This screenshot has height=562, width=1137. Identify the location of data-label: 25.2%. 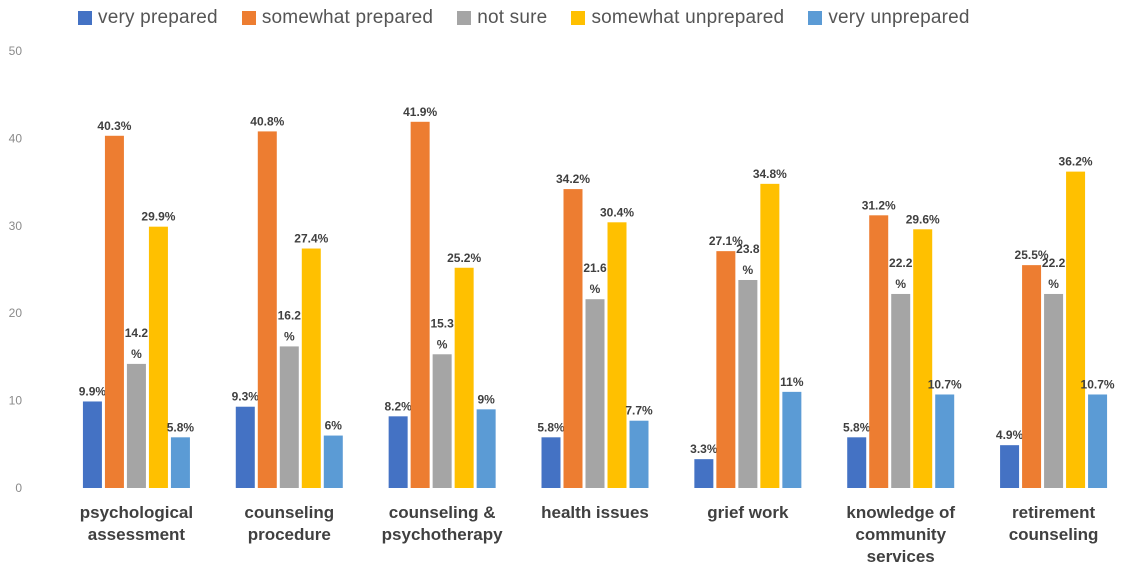
(464, 258).